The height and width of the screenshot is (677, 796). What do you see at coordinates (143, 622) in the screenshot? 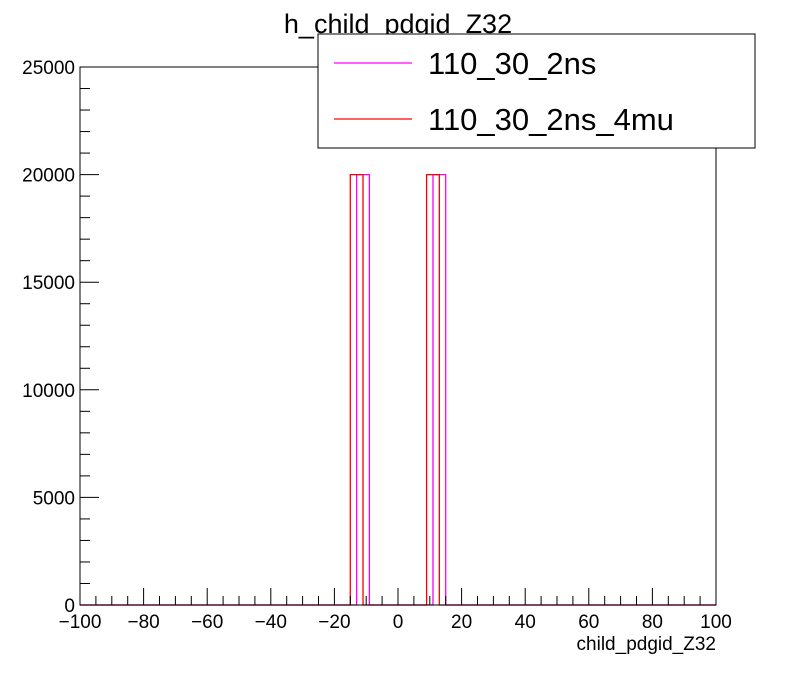
I see `x-tick-label: −80` at bounding box center [143, 622].